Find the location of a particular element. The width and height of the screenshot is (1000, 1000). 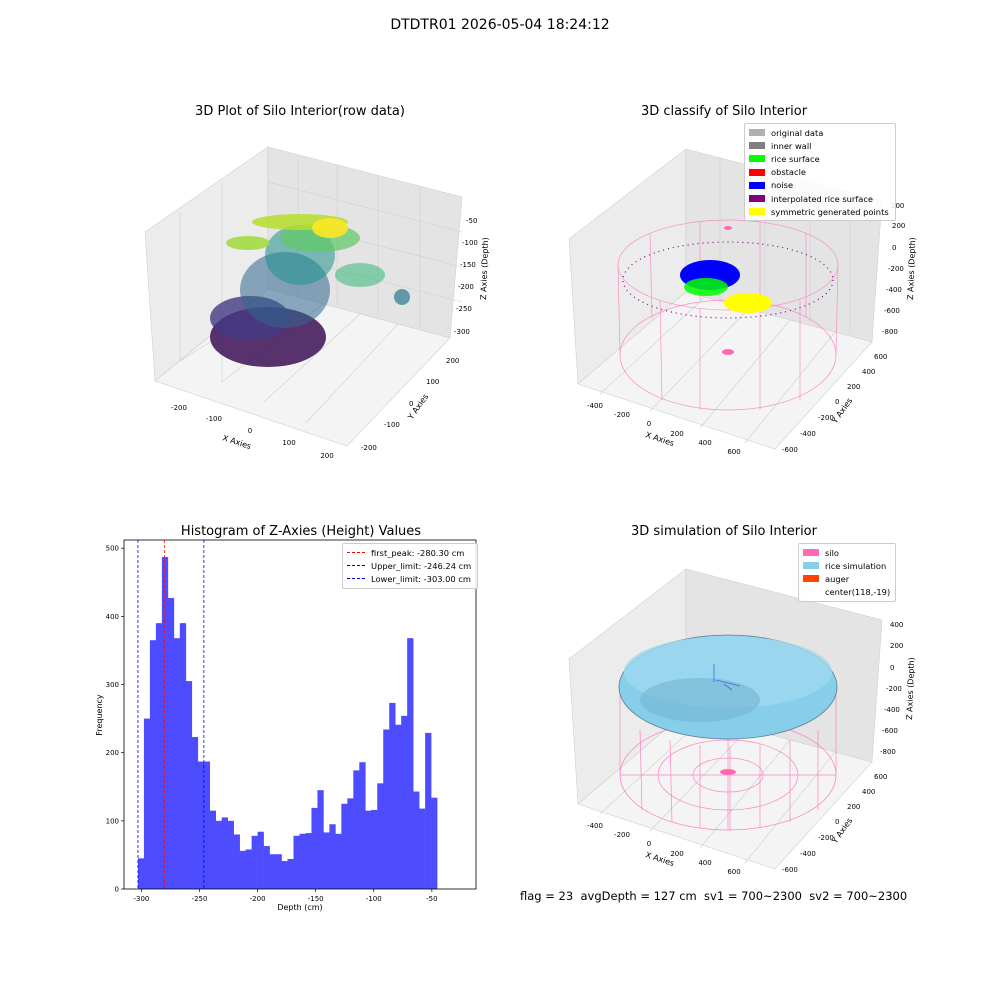

histogram-xtick-label: -300 is located at coordinates (141, 899).